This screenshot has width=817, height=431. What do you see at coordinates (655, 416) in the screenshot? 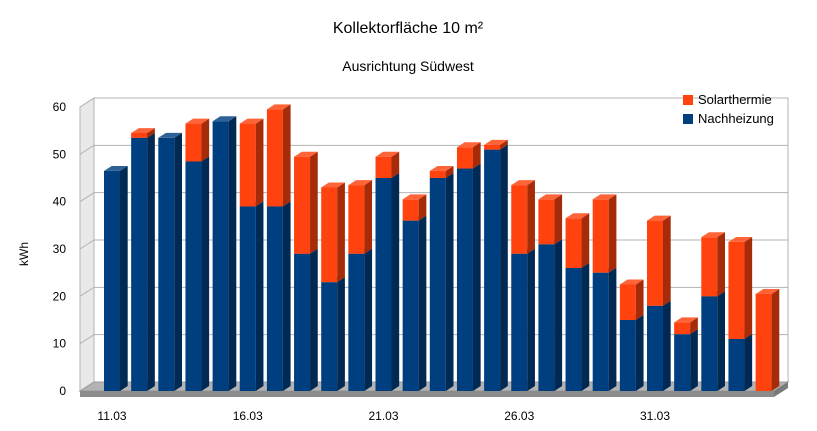
I see `x-tick-label: 31.03` at bounding box center [655, 416].